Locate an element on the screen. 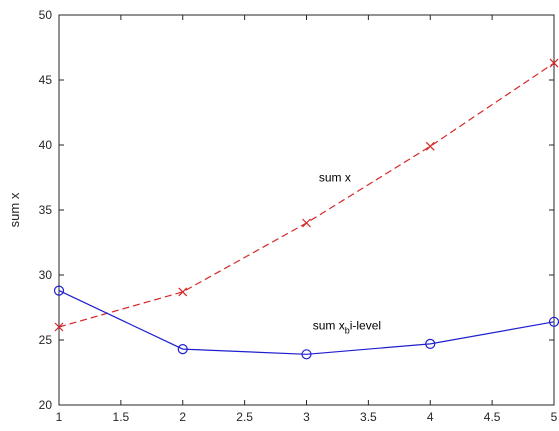  y-axis-label: sum x is located at coordinates (14, 209).